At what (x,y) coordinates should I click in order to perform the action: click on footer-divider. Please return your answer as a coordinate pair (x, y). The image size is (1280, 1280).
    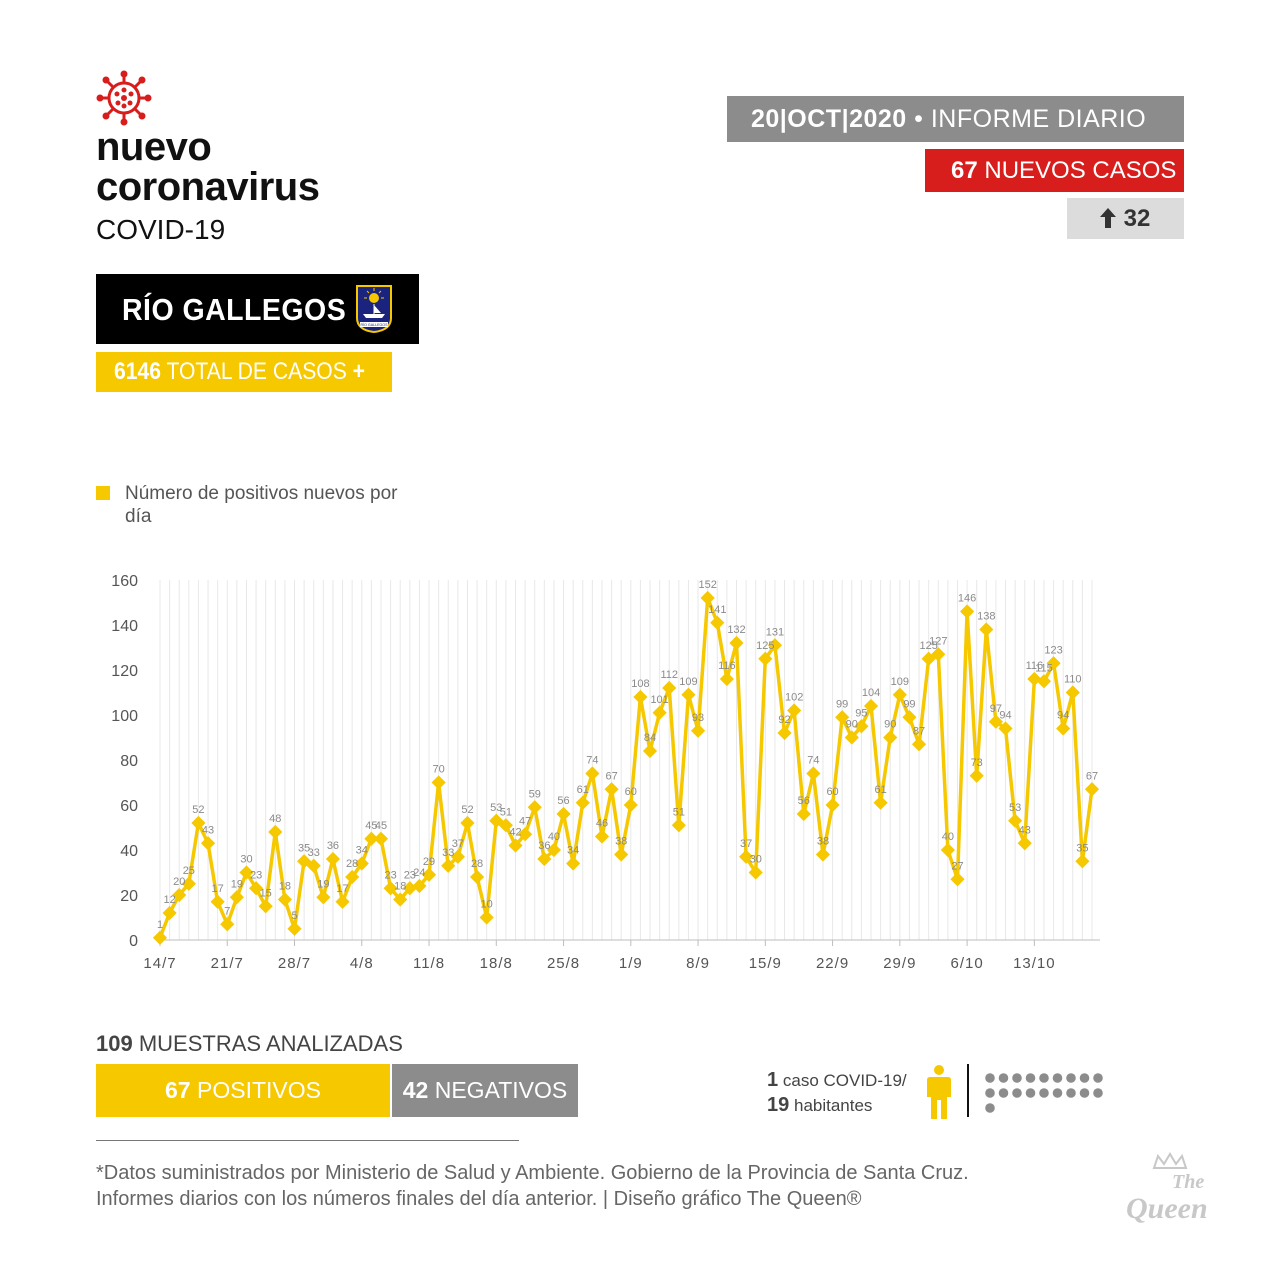
    Looking at the image, I should click on (307, 1140).